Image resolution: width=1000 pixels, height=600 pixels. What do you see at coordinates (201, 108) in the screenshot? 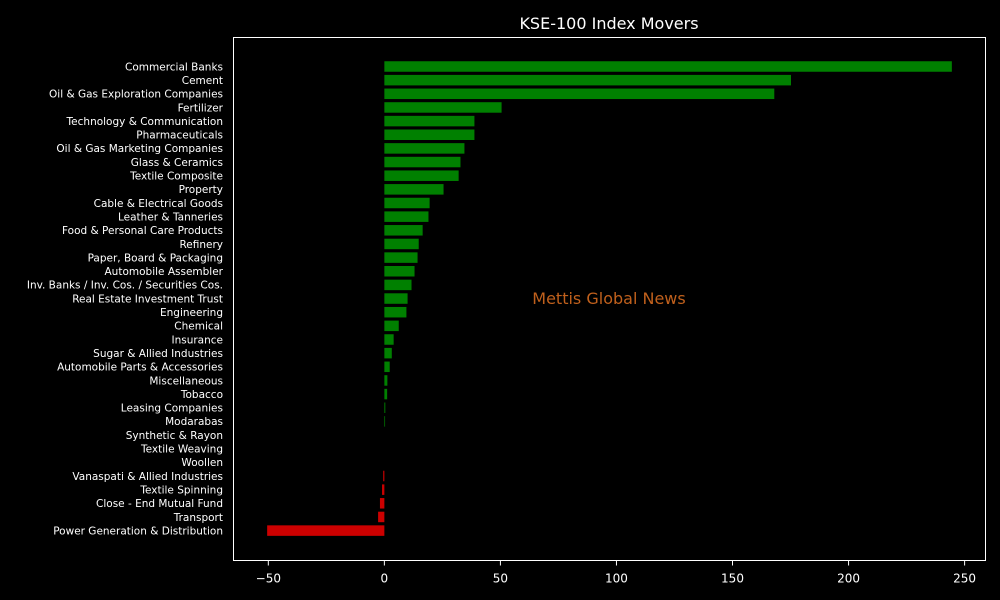
I see `category-label: Fertilizer` at bounding box center [201, 108].